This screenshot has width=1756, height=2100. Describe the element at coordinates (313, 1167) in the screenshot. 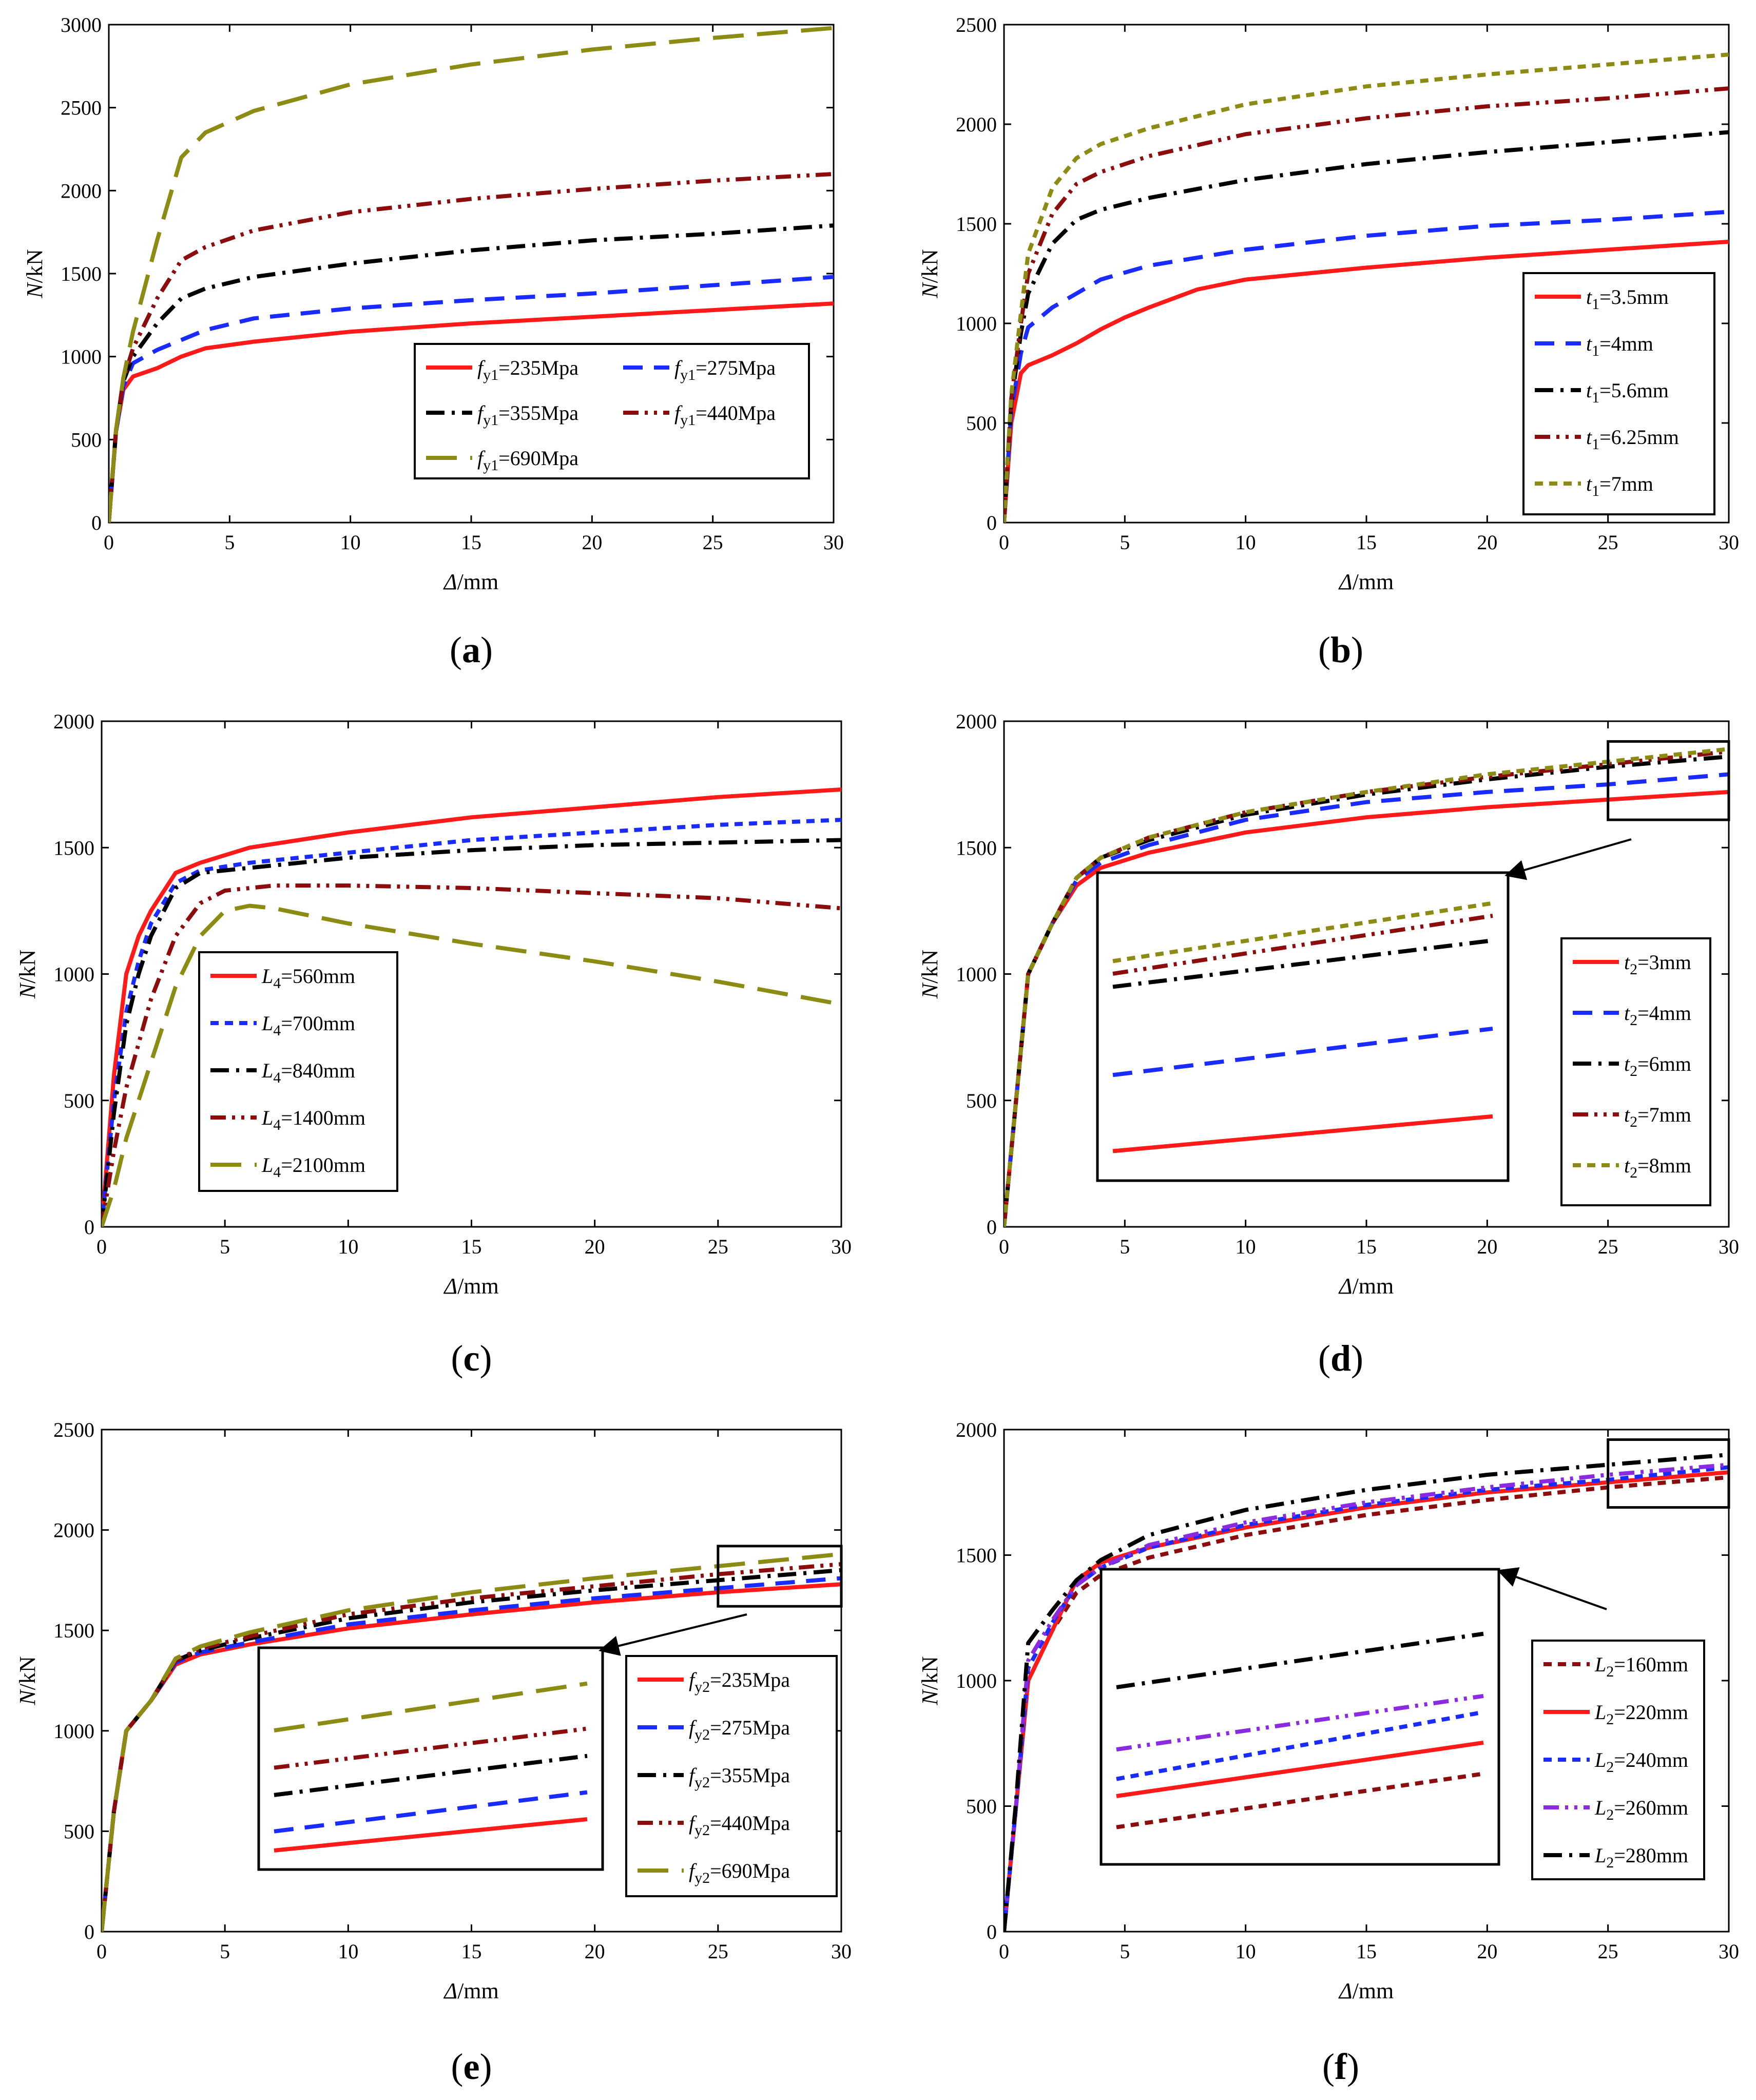

I see `legend-label: L4=2100mm` at that location.